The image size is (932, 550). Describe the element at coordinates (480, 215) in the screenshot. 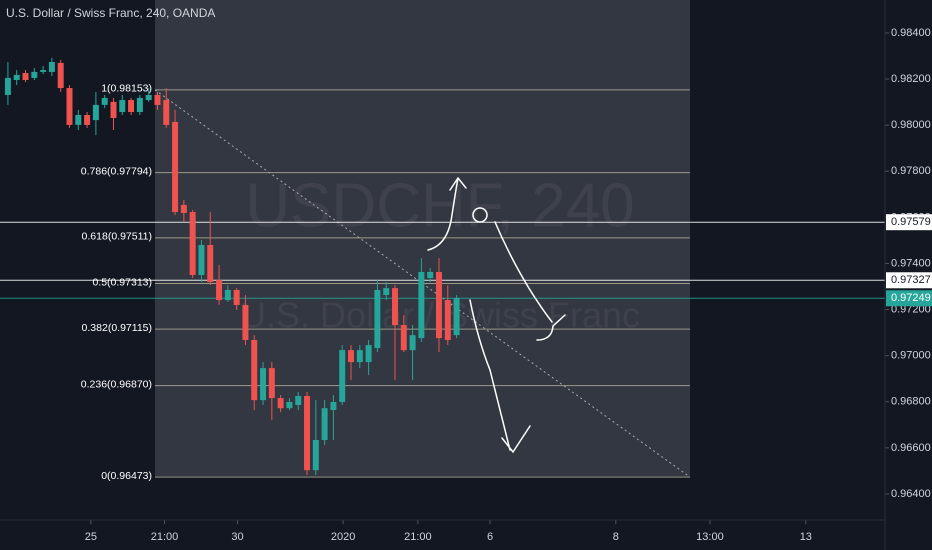

I see `circle-mark` at that location.